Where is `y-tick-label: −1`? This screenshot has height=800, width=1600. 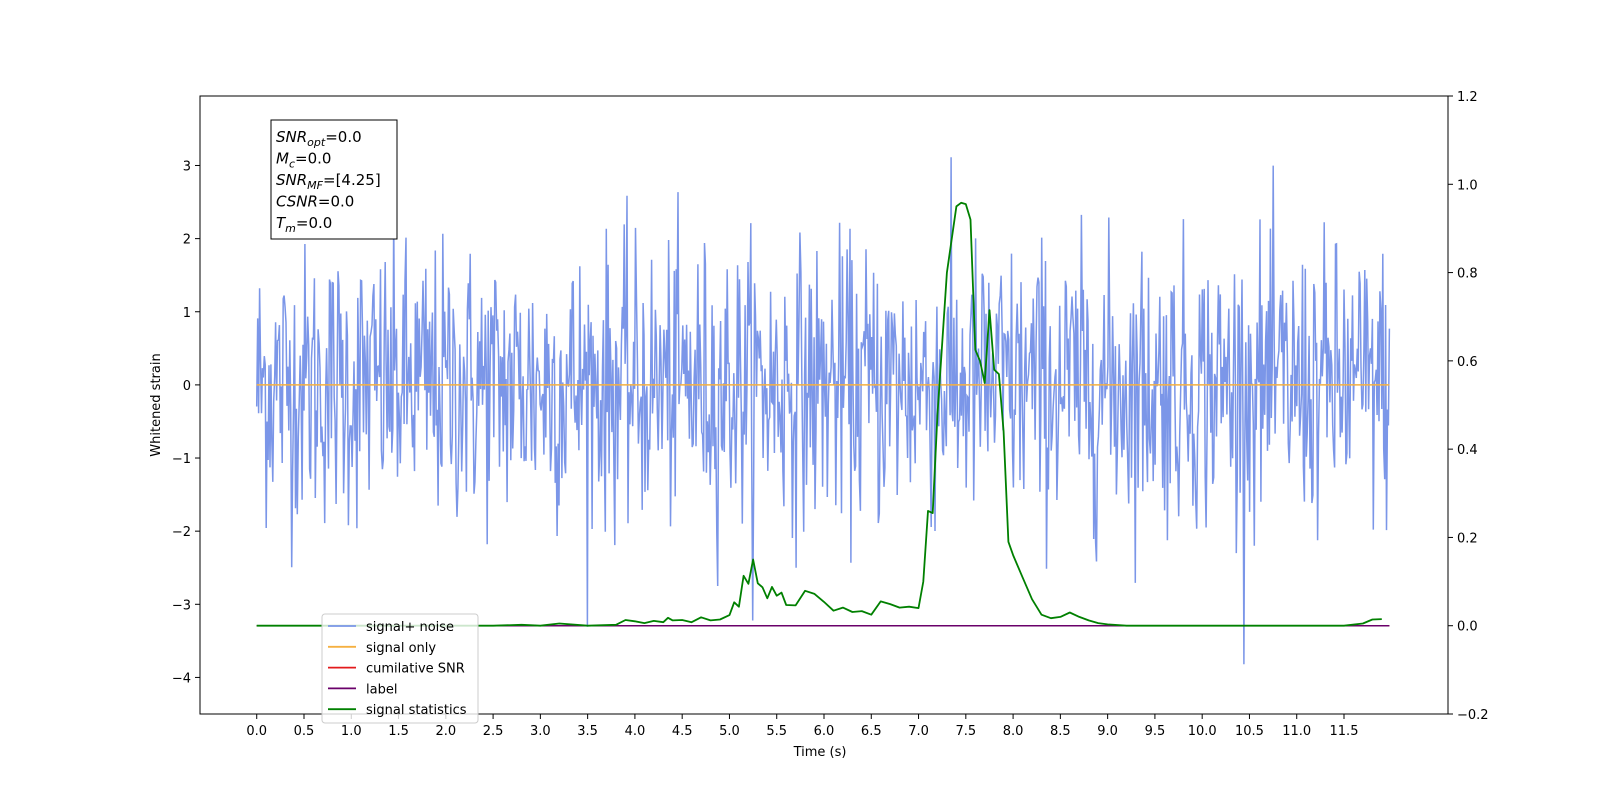 y-tick-label: −1 is located at coordinates (181, 459).